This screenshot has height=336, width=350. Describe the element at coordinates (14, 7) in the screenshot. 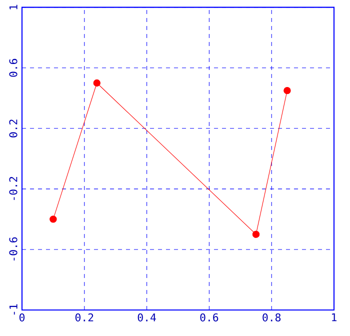

I see `y-tick-label: 1` at that location.